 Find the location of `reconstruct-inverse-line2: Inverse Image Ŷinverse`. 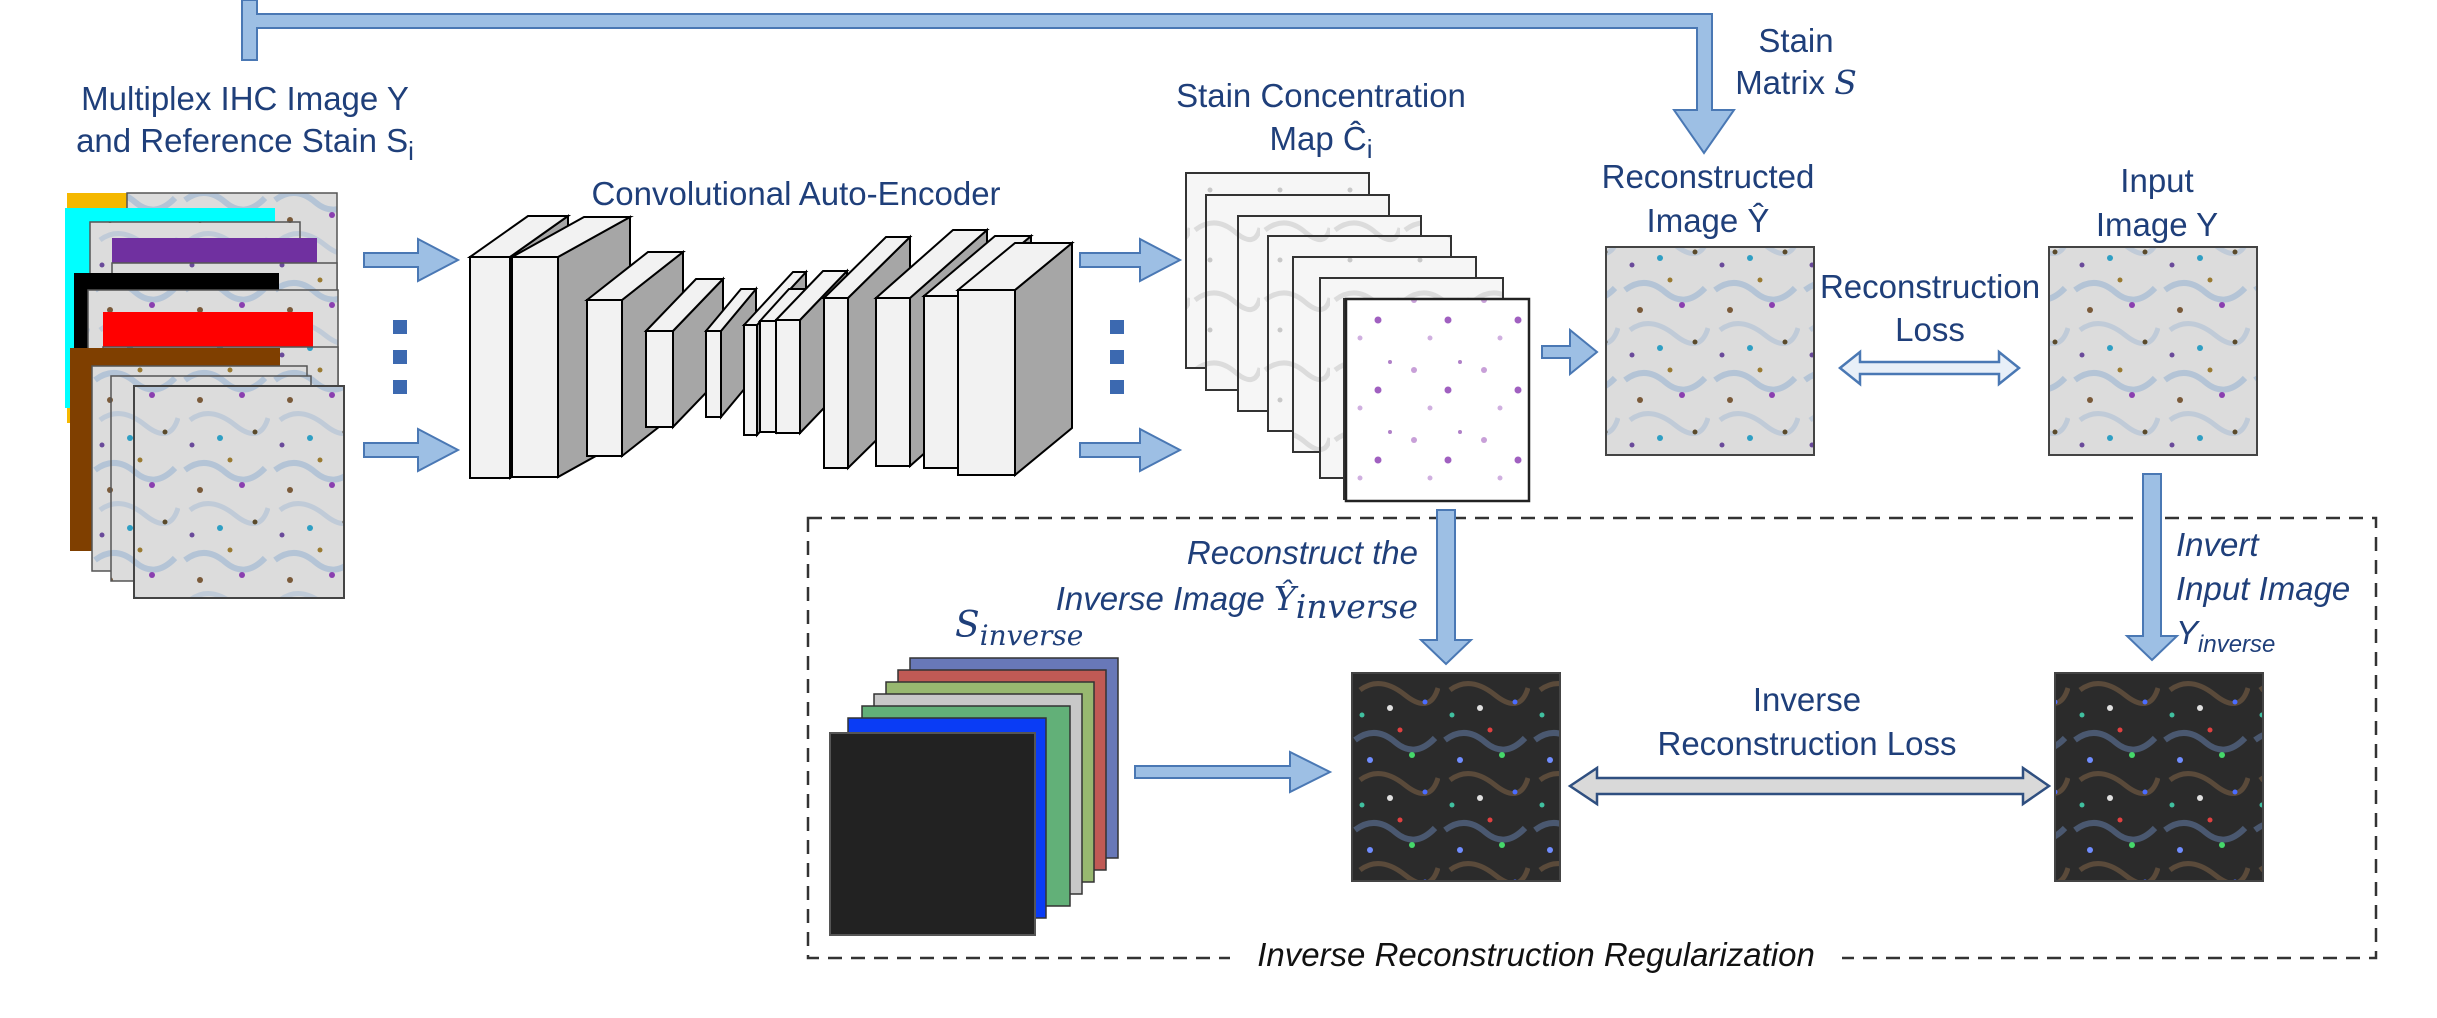

reconstruct-inverse-line2: Inverse Image Ŷinverse is located at coordinates (1237, 602).